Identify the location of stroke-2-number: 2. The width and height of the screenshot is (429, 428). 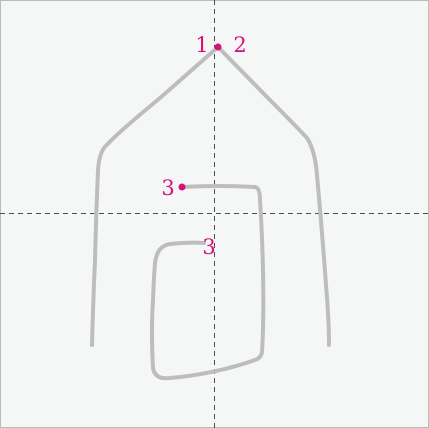
(239, 45).